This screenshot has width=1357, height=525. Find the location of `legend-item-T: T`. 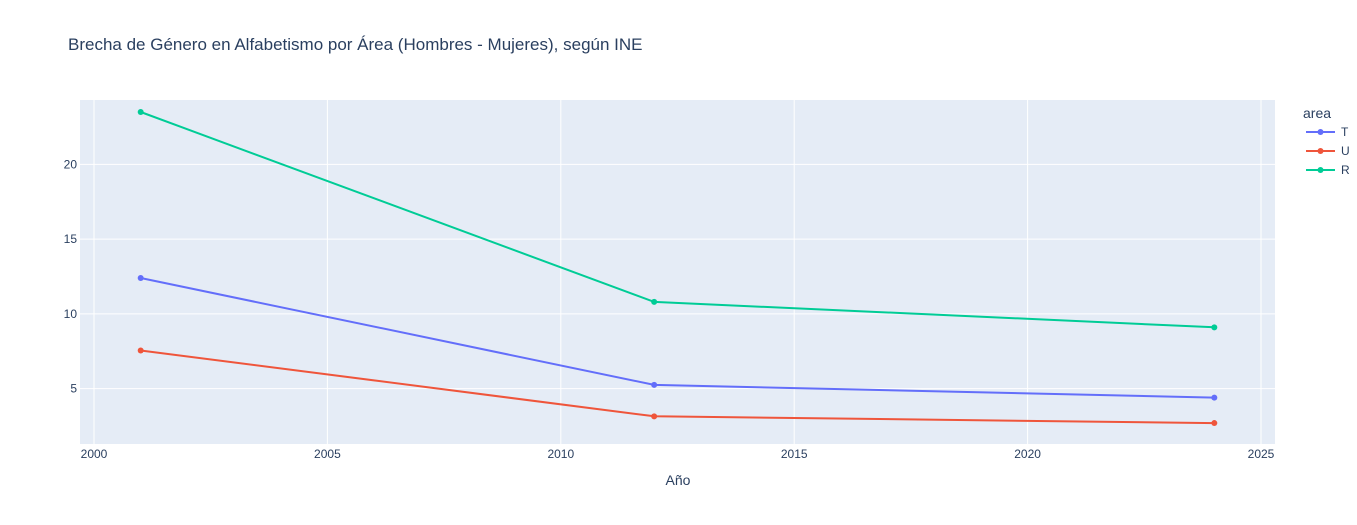

legend-item-T: T is located at coordinates (1327, 132).